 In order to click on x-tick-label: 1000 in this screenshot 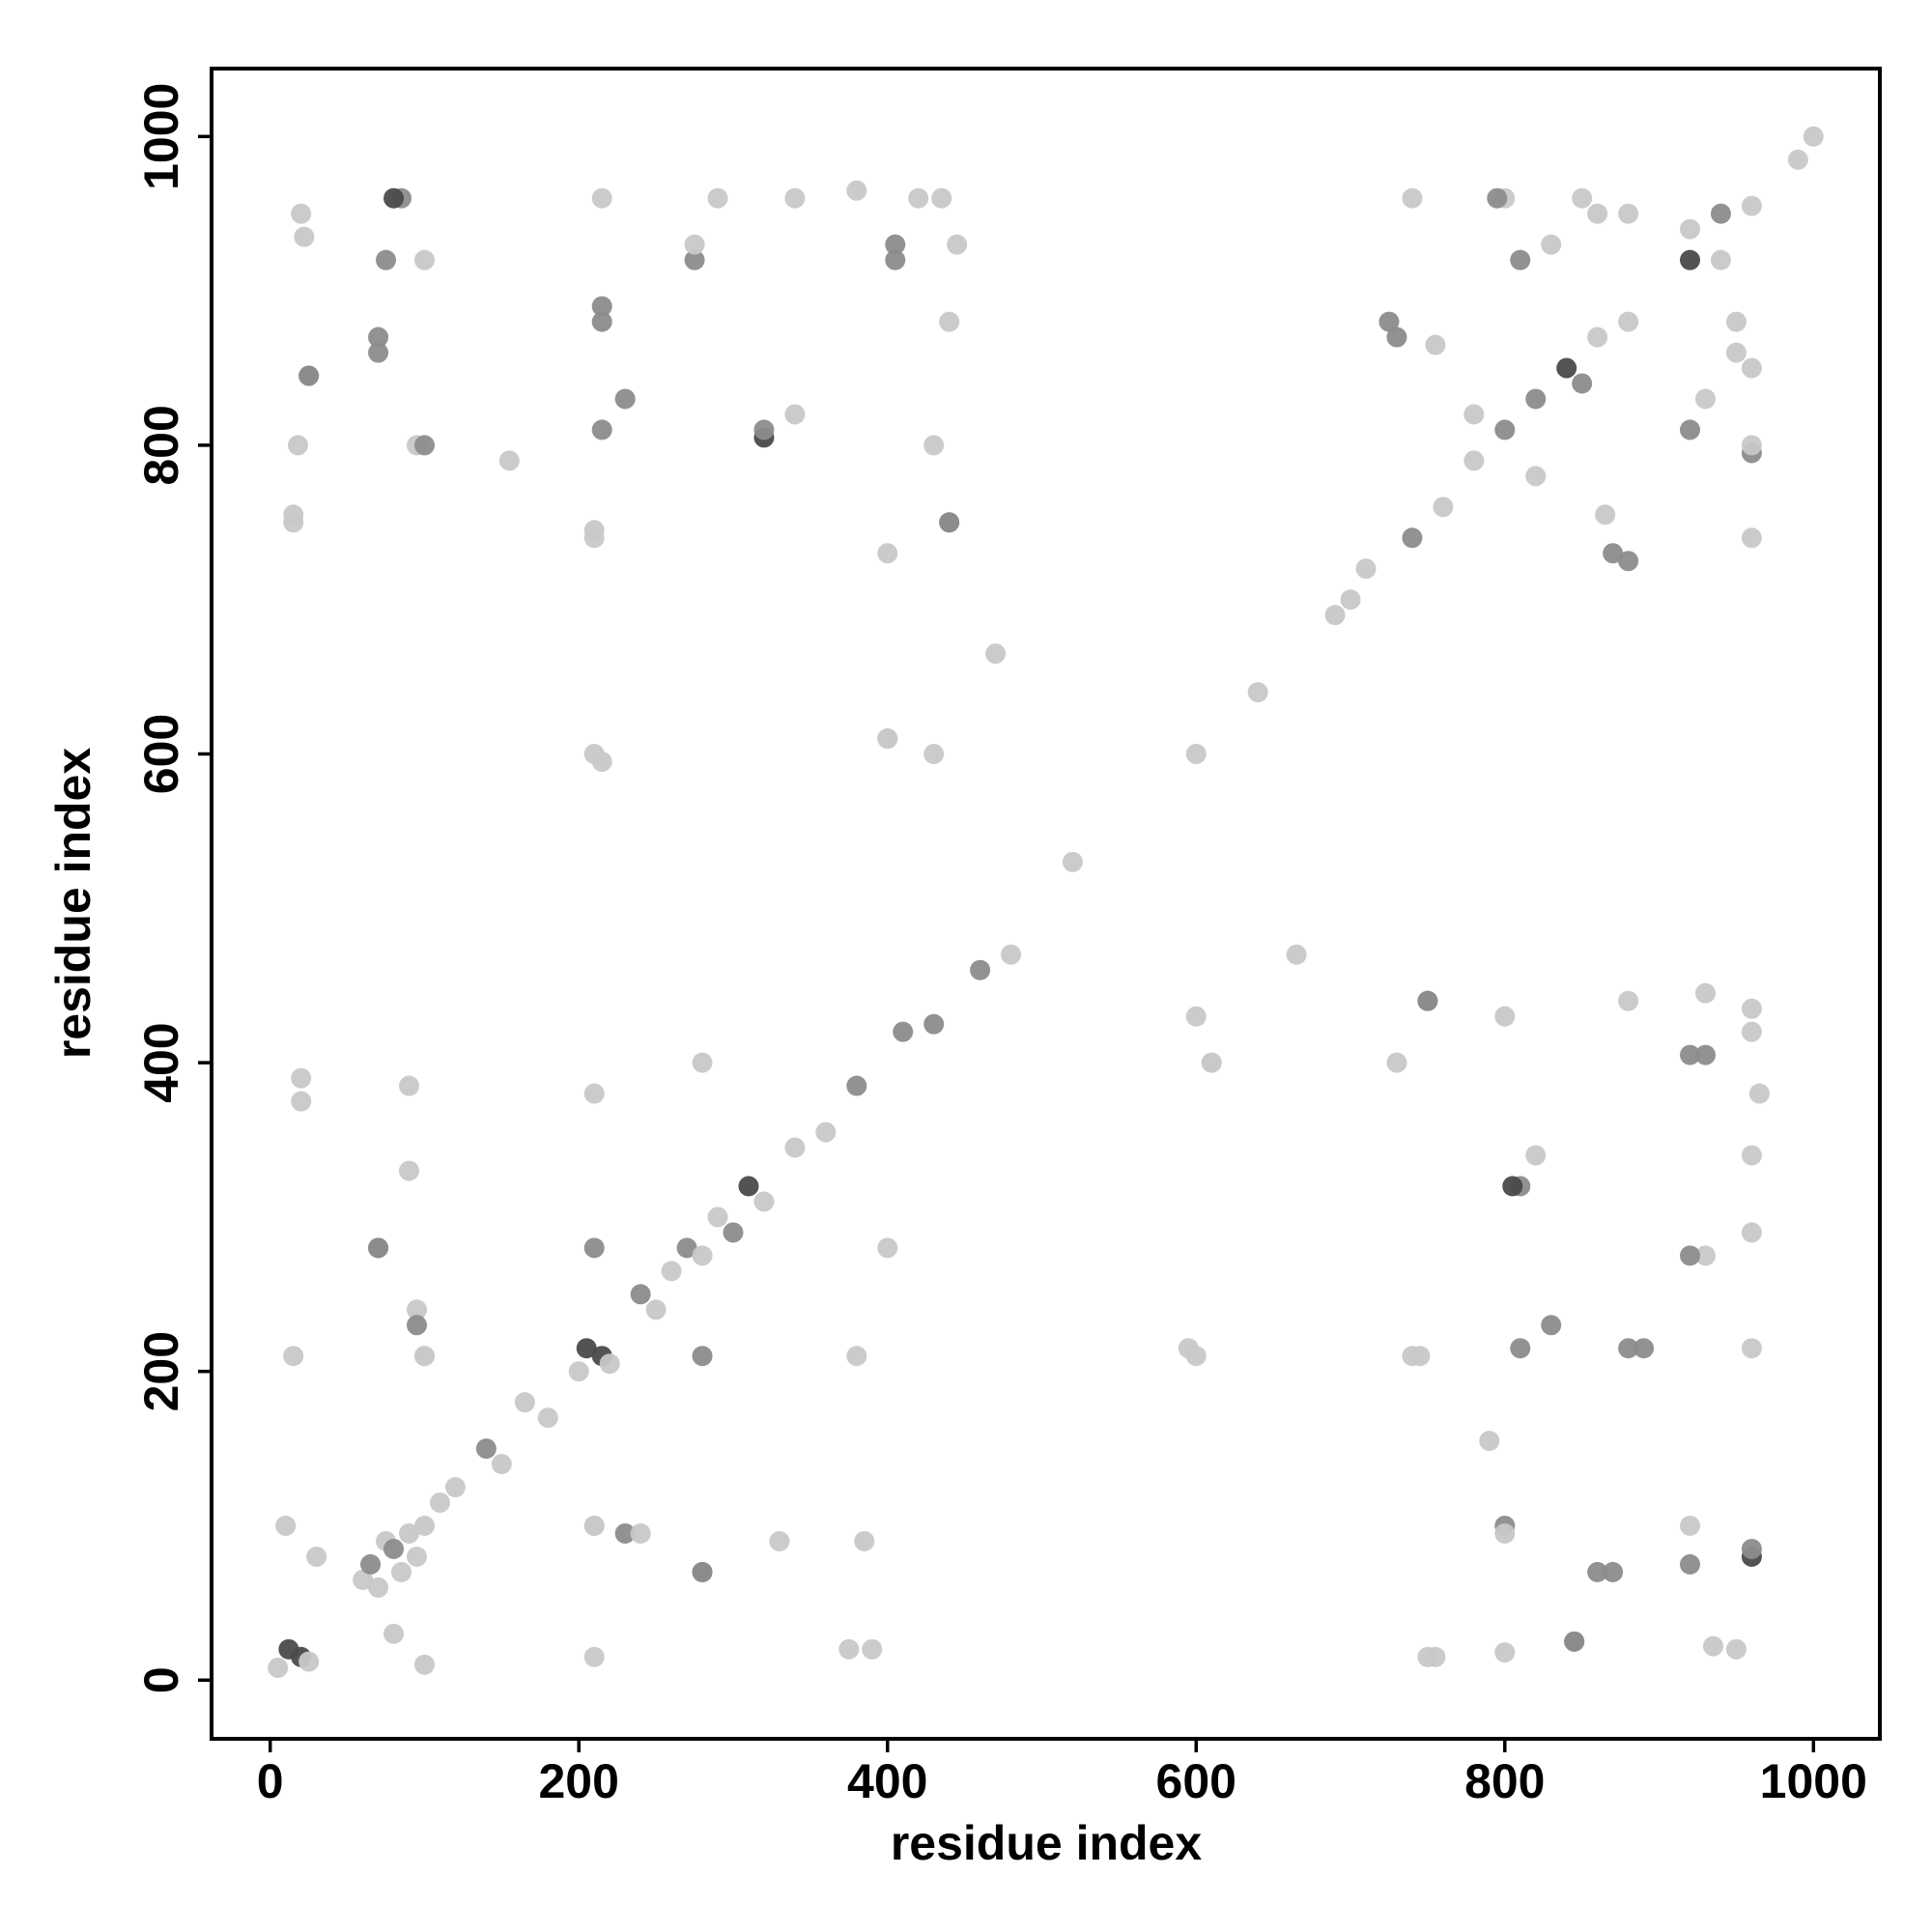, I will do `click(1813, 1781)`.